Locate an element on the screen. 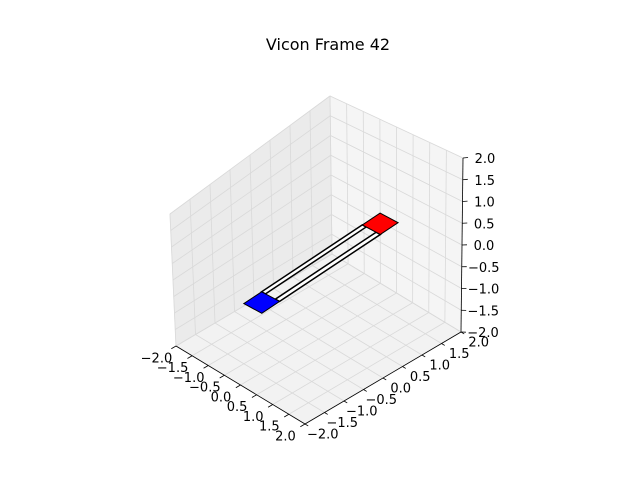 This screenshot has height=480, width=640. z-tick-label: 1.5 is located at coordinates (484, 181).